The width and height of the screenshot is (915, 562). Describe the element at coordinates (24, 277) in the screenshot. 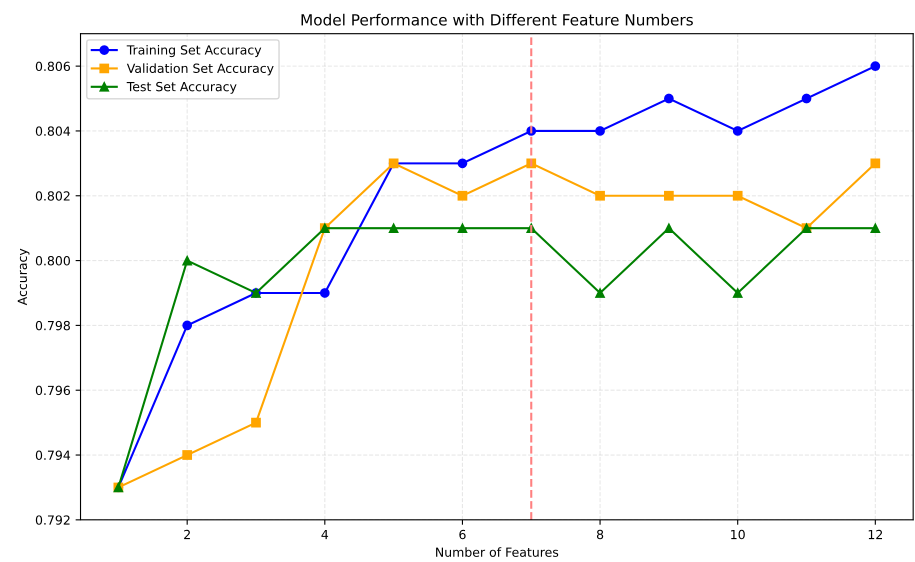

I see `y-axis-title: Accuracy` at that location.